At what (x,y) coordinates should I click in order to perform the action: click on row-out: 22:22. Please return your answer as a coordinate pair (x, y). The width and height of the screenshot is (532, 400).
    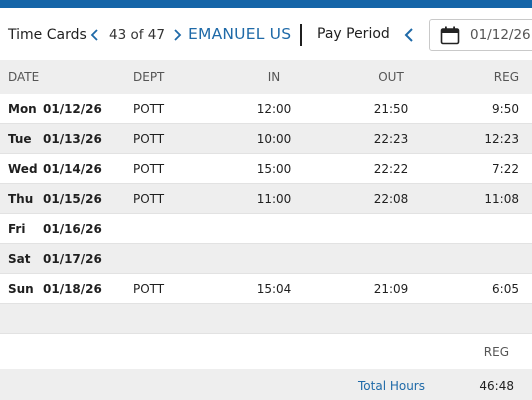
    Looking at the image, I should click on (391, 169).